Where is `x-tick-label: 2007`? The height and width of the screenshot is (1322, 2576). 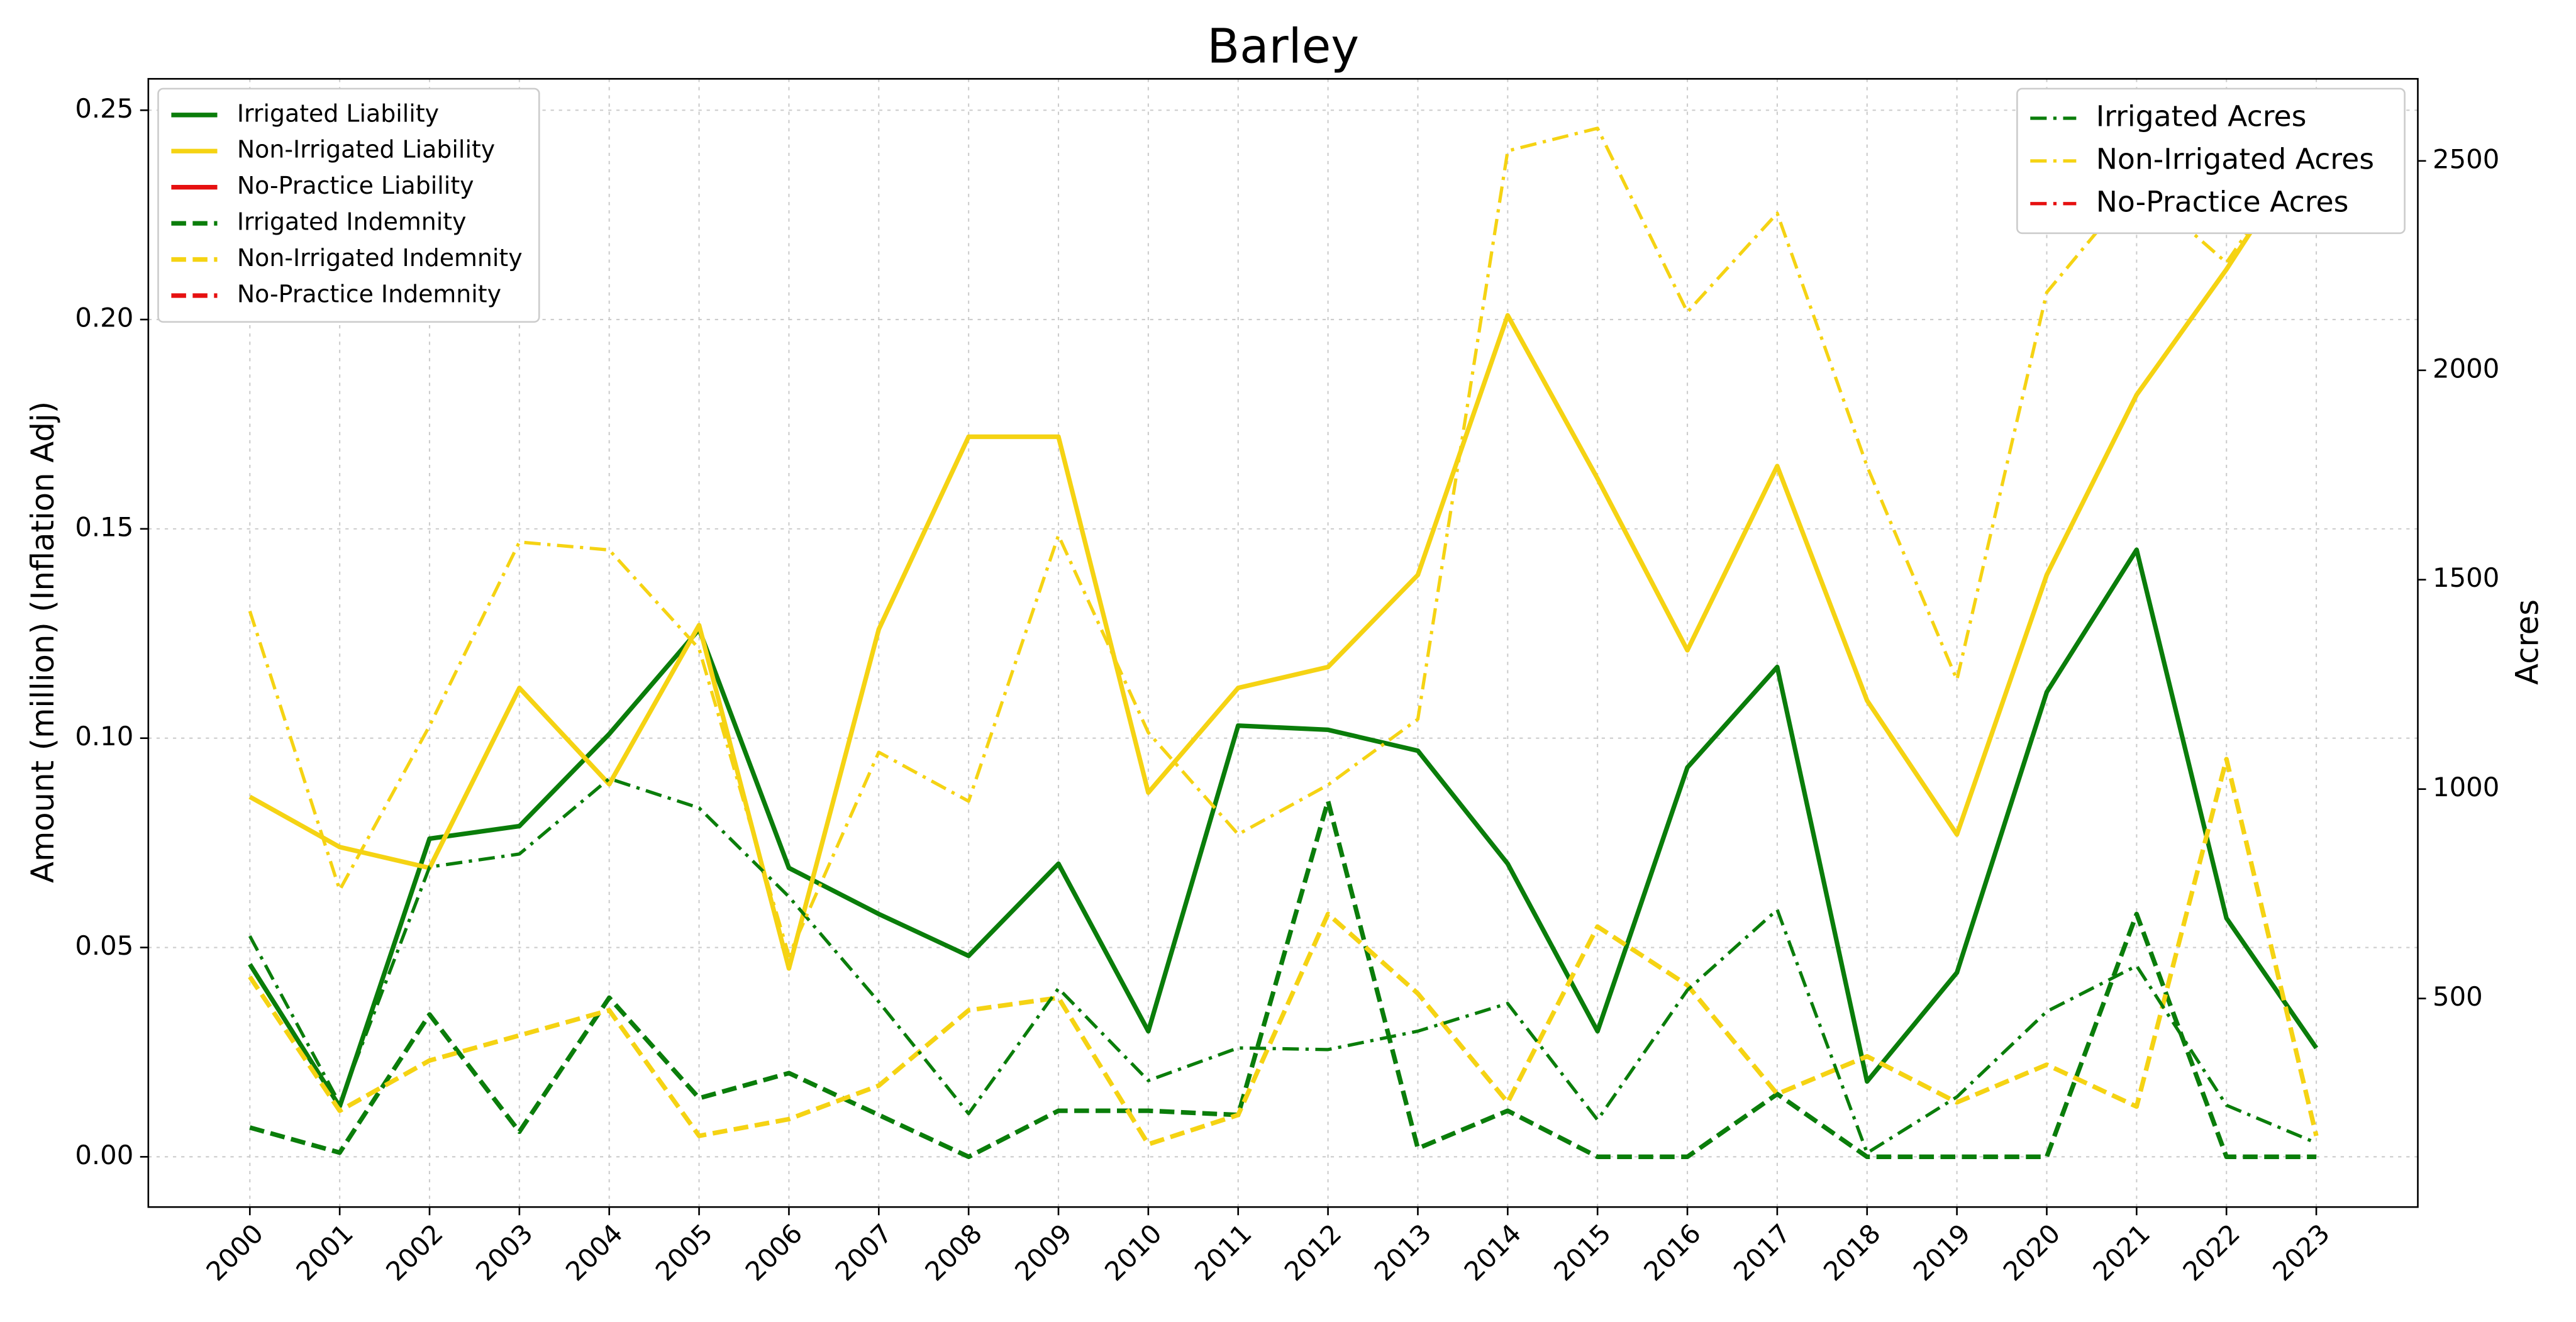
x-tick-label: 2007 is located at coordinates (863, 1252).